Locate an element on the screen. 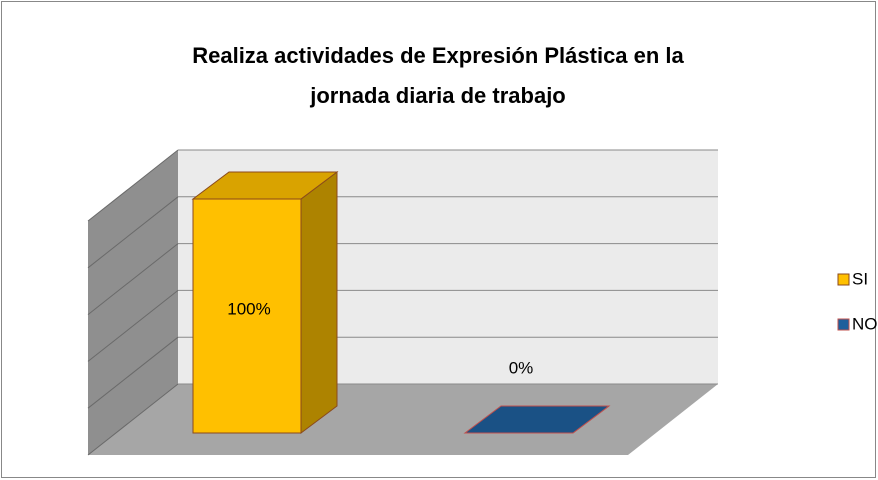  legend-label: SI is located at coordinates (860, 278).